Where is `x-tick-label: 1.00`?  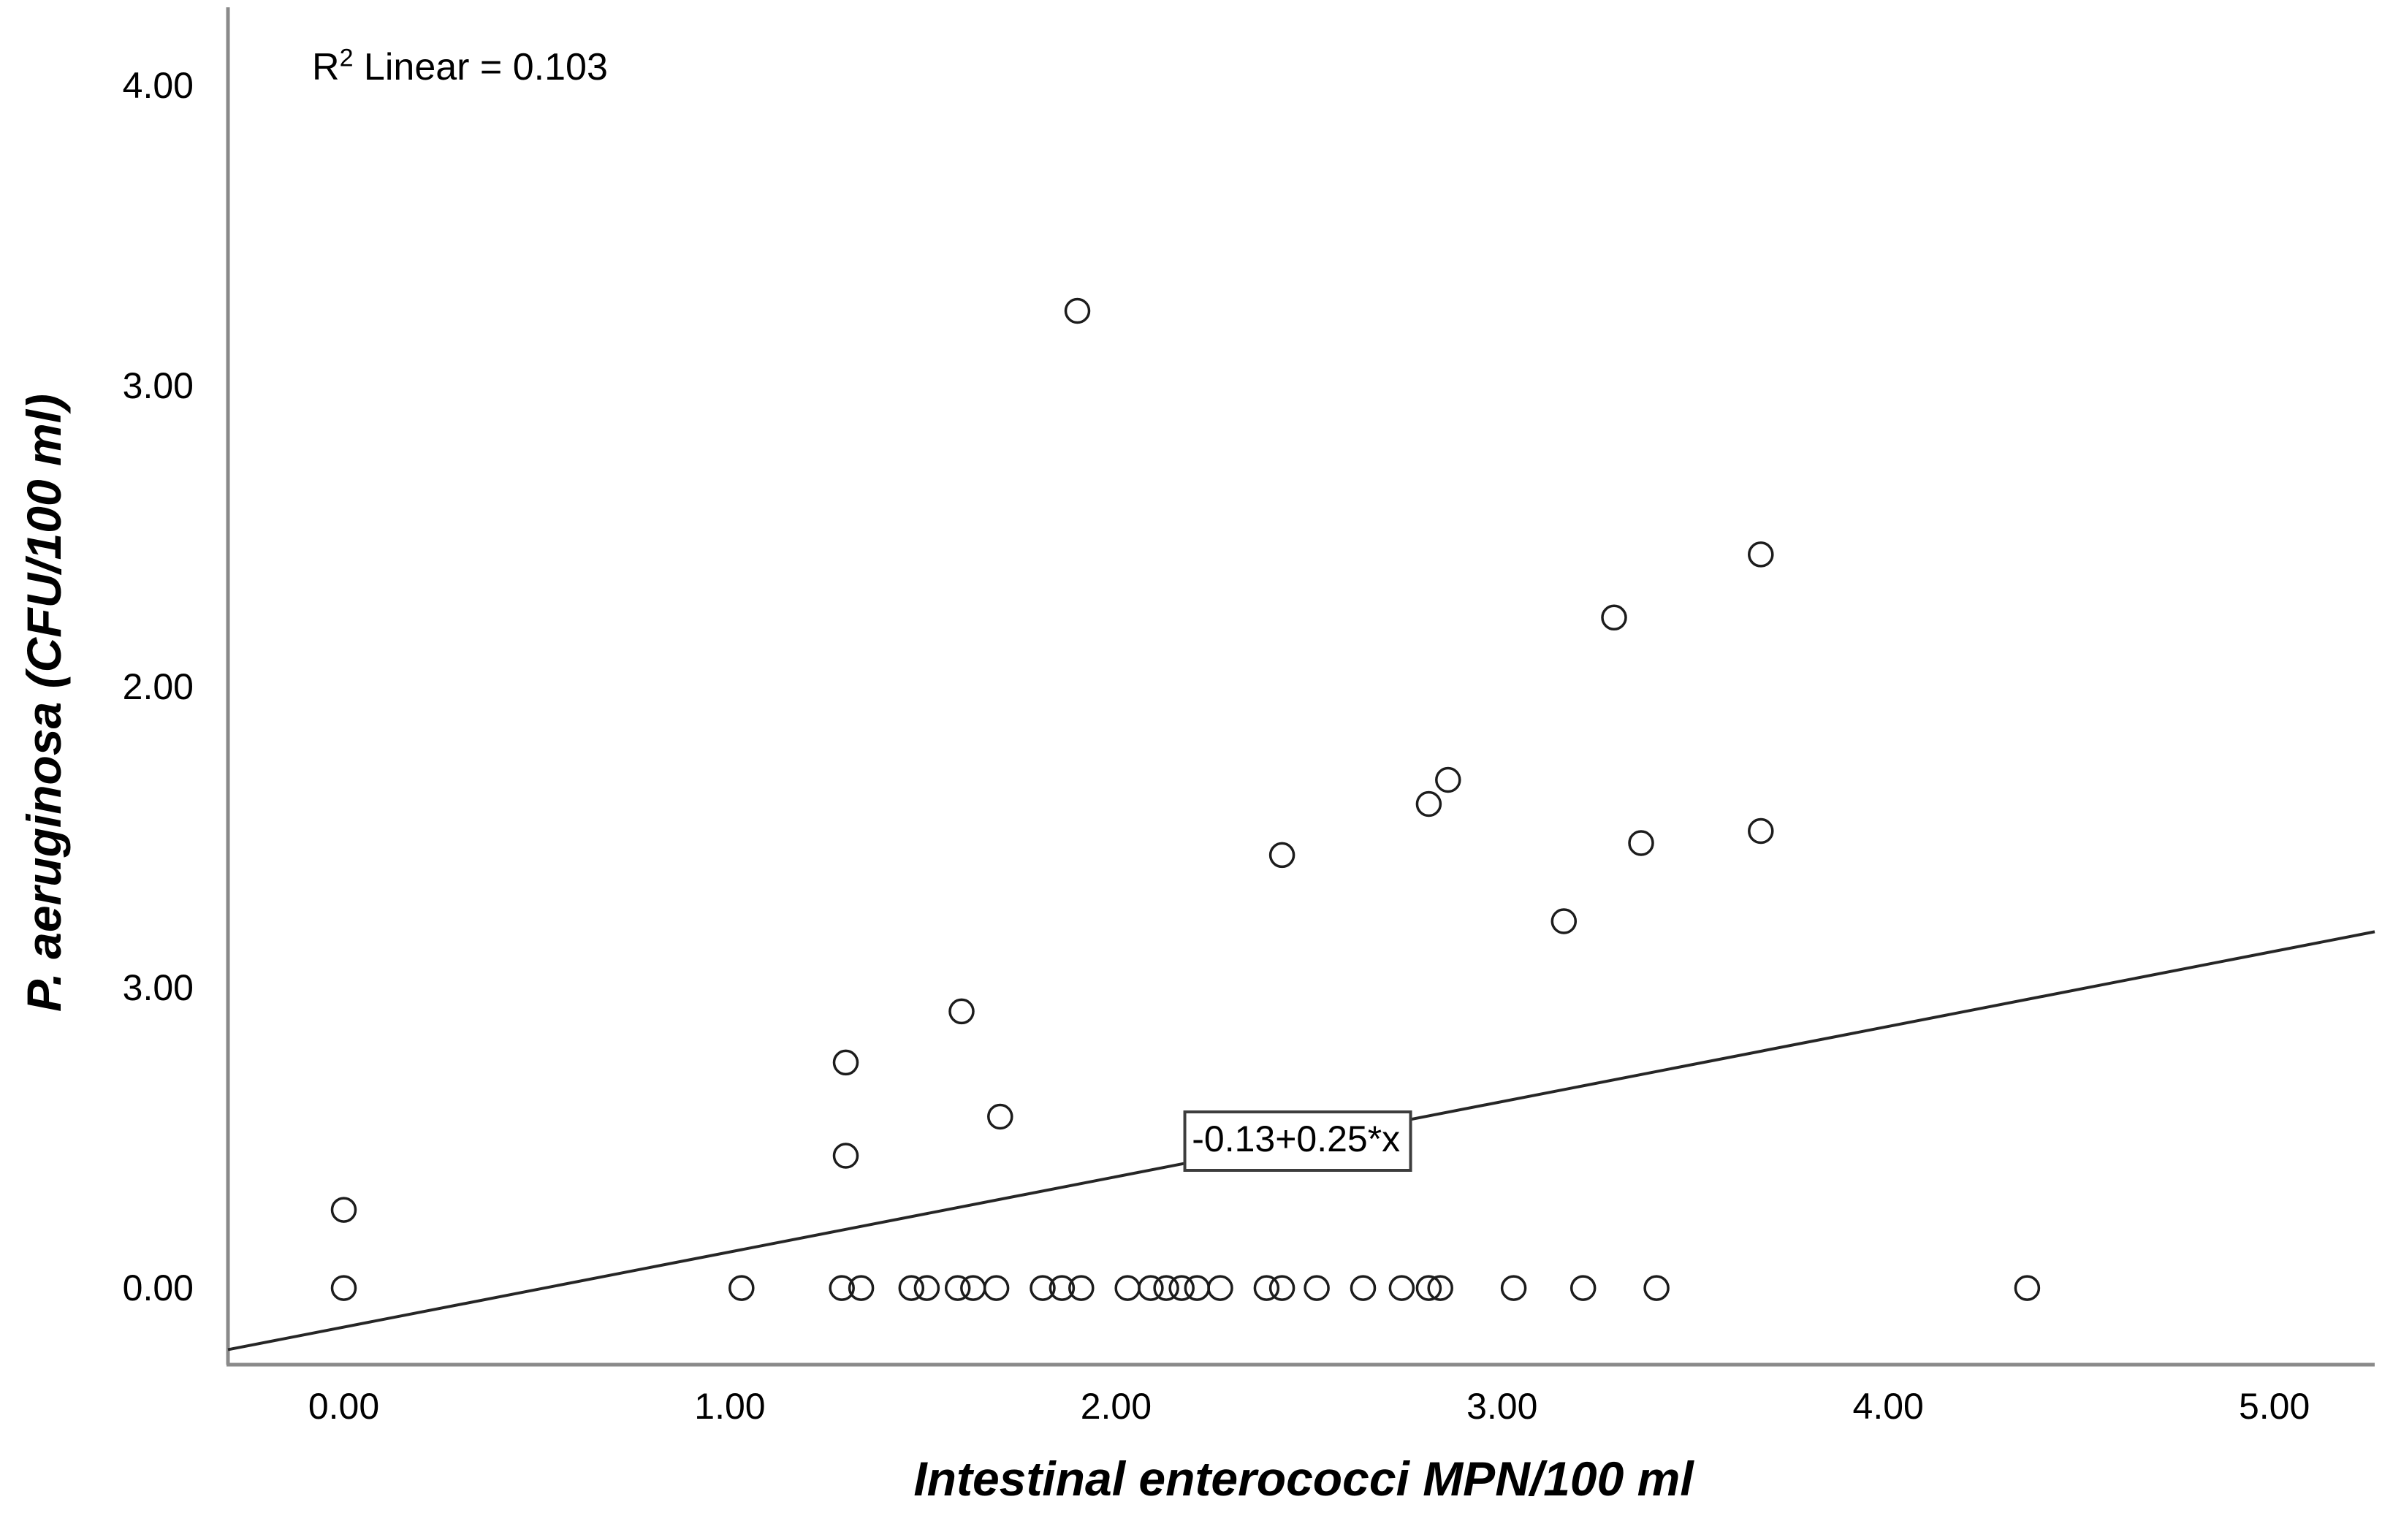 x-tick-label: 1.00 is located at coordinates (730, 1406).